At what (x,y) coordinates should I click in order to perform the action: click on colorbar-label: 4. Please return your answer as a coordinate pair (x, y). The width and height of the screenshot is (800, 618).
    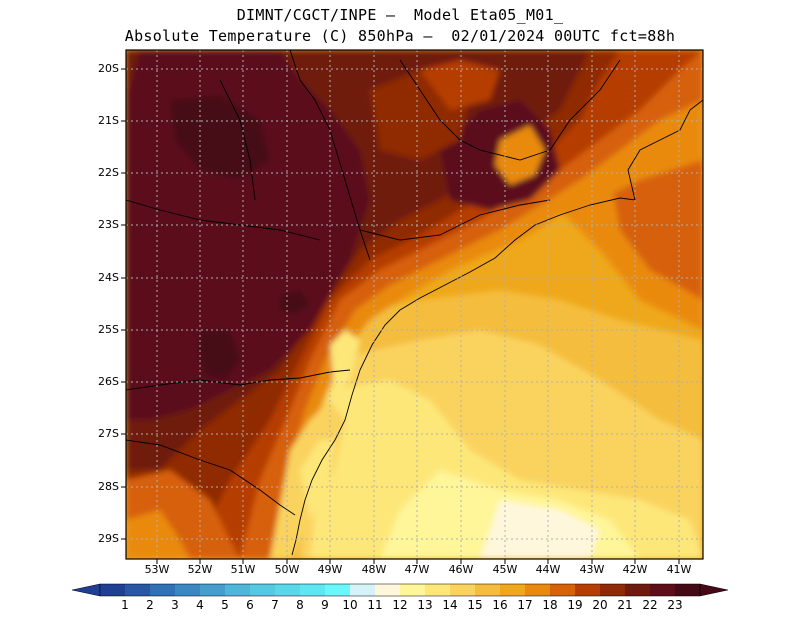
    Looking at the image, I should click on (200, 605).